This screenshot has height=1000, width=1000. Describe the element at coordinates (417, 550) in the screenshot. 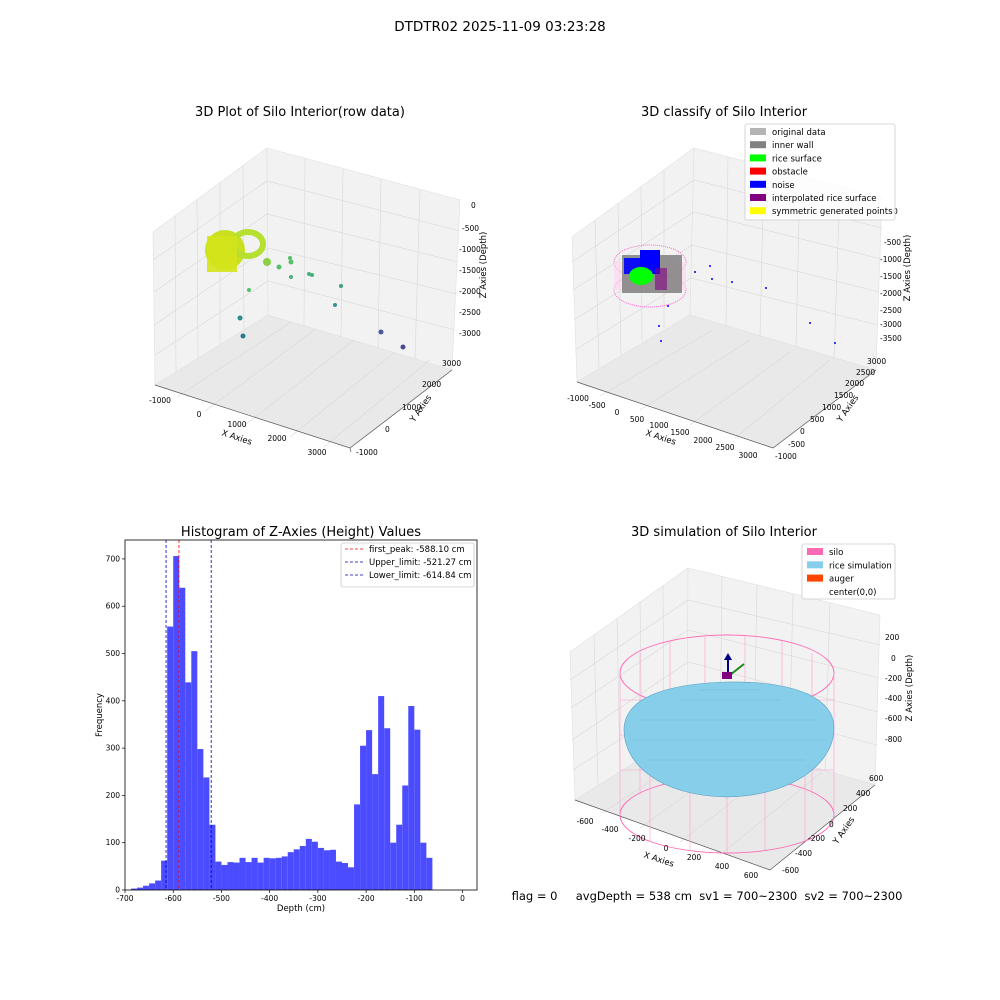

I see `histogram-legend-label: first_peak: -588.10 cm` at that location.